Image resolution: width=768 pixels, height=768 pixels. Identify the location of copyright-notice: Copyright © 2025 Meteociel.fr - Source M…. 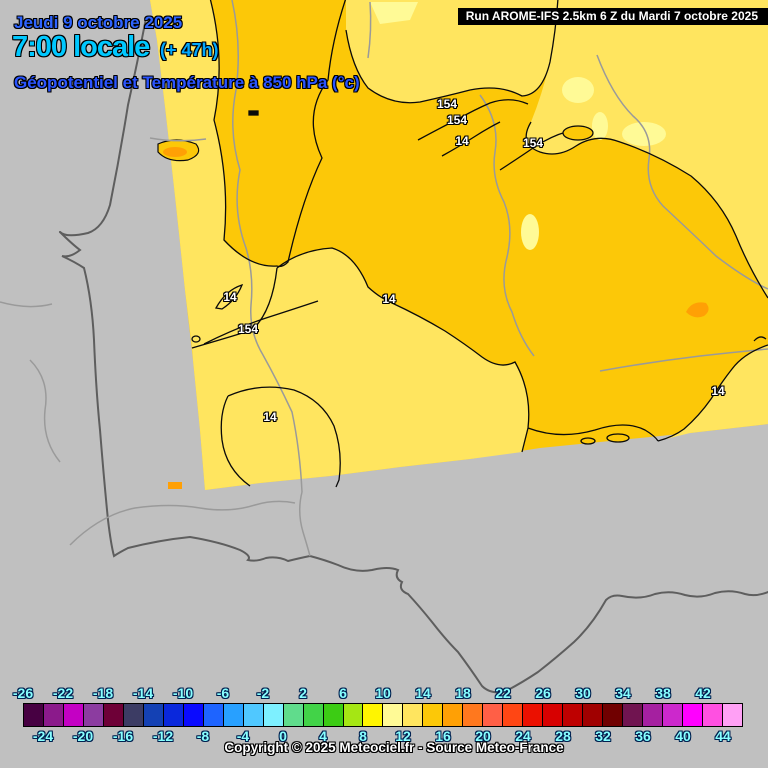
(394, 747).